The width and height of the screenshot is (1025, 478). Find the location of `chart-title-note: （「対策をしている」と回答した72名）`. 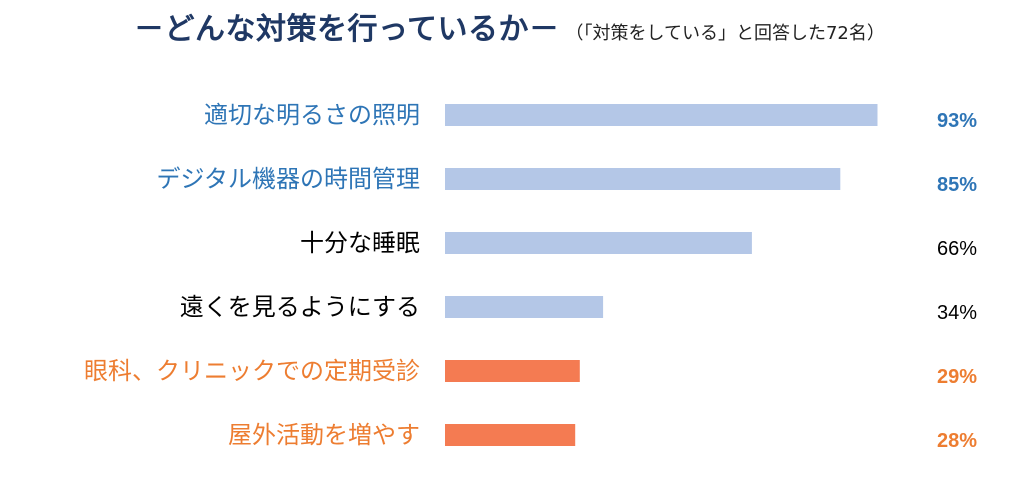

chart-title-note: （「対策をしている」と回答した72名） is located at coordinates (725, 33).